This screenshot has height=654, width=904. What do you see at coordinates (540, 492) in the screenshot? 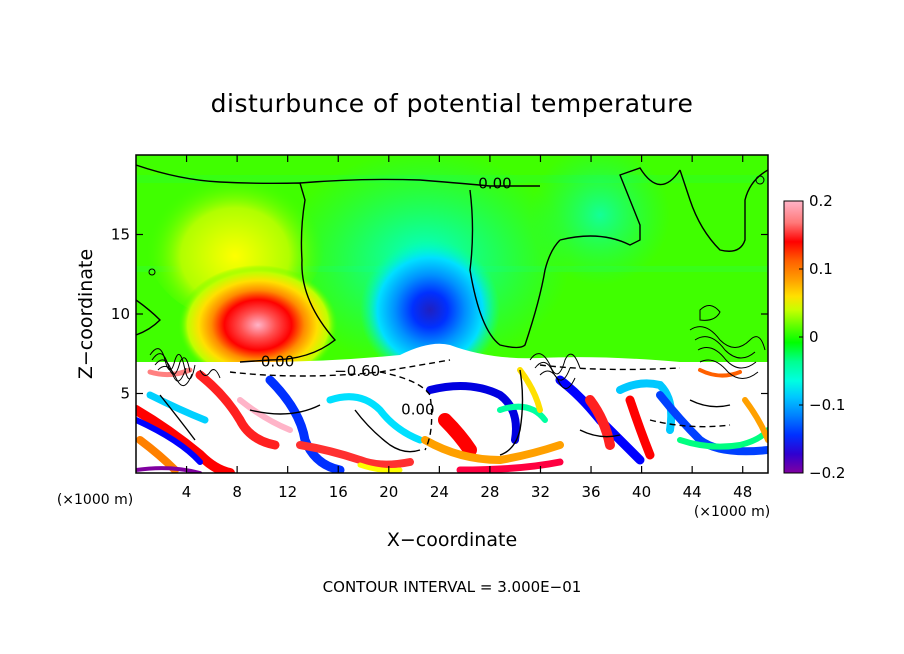
I see `x-tick-label: 32` at bounding box center [540, 492].